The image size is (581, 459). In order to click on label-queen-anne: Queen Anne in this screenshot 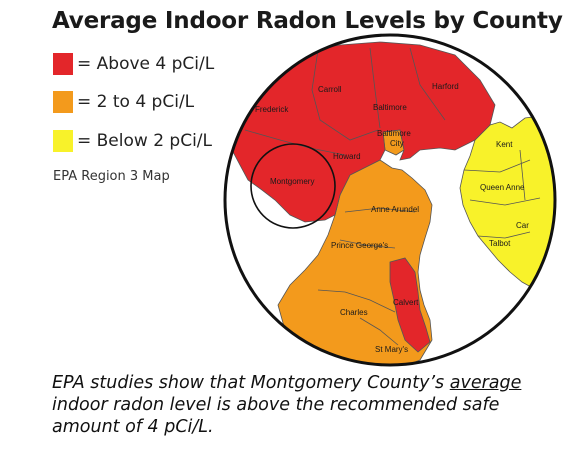, I will do `click(502, 187)`.